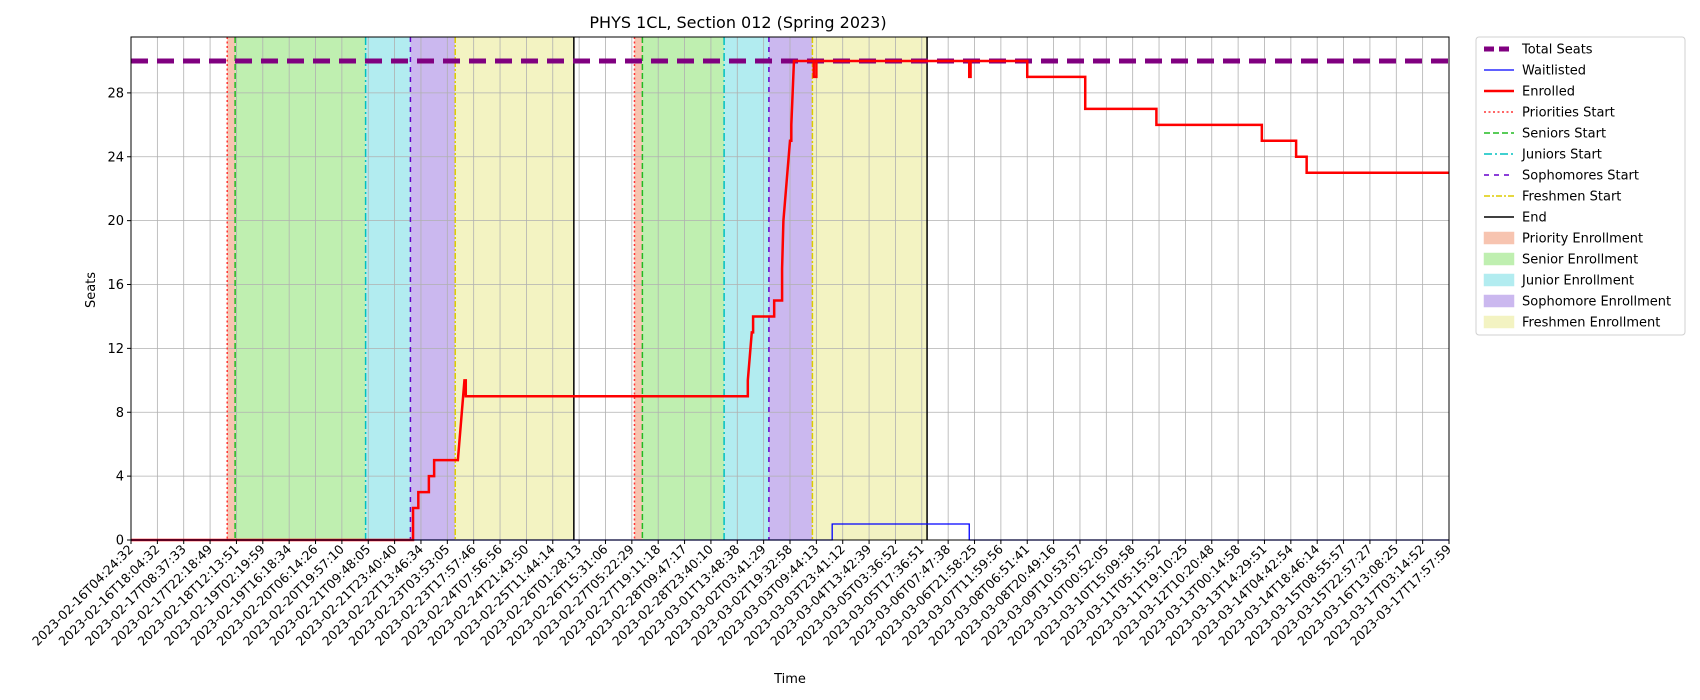  Describe the element at coordinates (1577, 281) in the screenshot. I see `legend-label: Junior Enrollment` at that location.